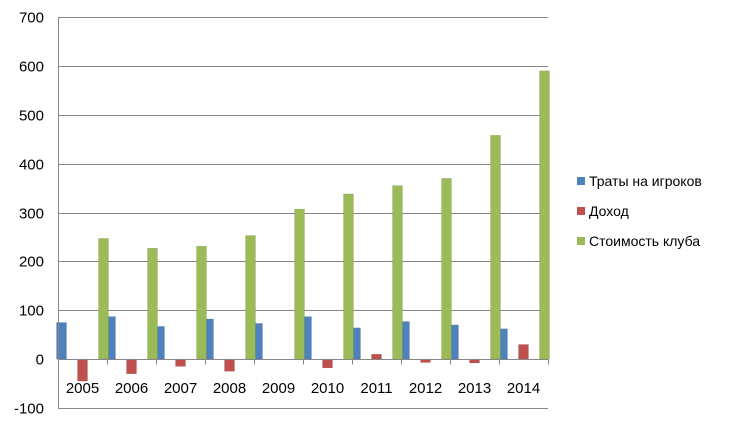 This screenshot has height=424, width=730. Describe the element at coordinates (544, 215) in the screenshot. I see `bar-стоимость-клуба-2014` at that location.